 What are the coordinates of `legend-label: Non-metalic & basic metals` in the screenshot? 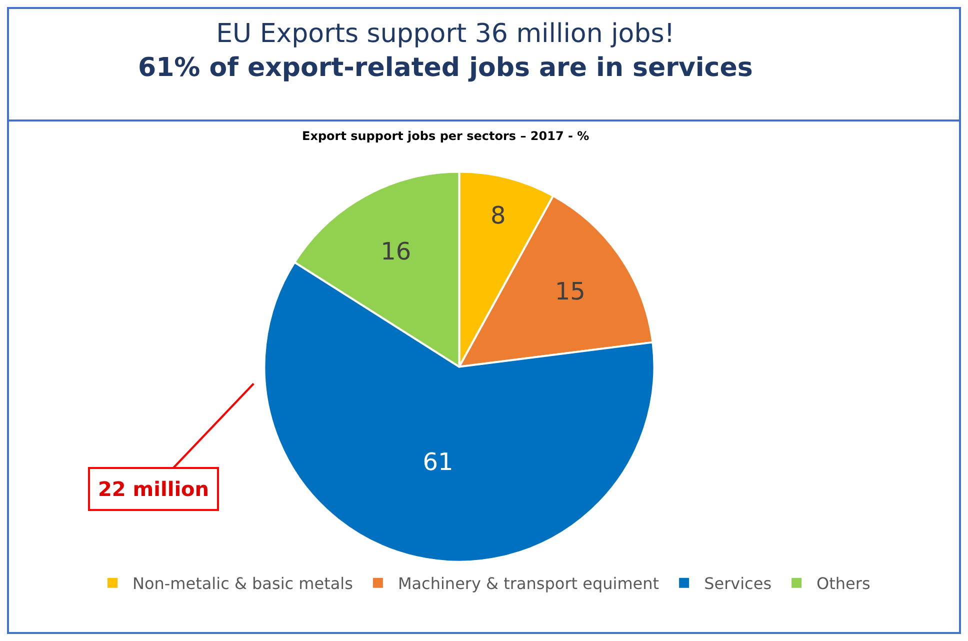 It's located at (242, 584).